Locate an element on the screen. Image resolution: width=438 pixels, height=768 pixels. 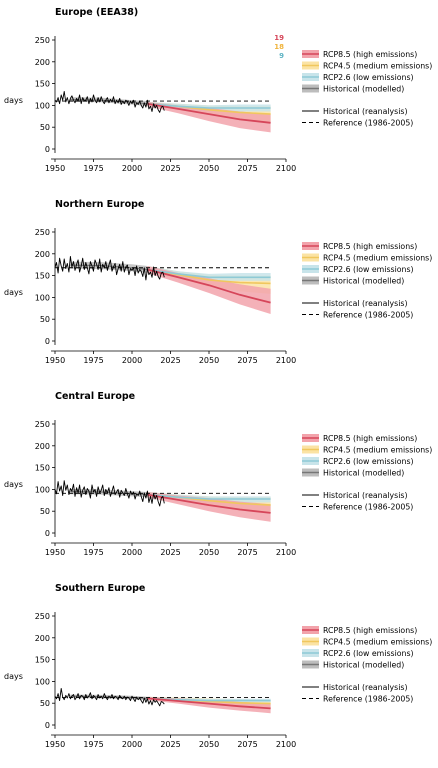
model-count-rcp26: 9 is located at coordinates (281, 56).